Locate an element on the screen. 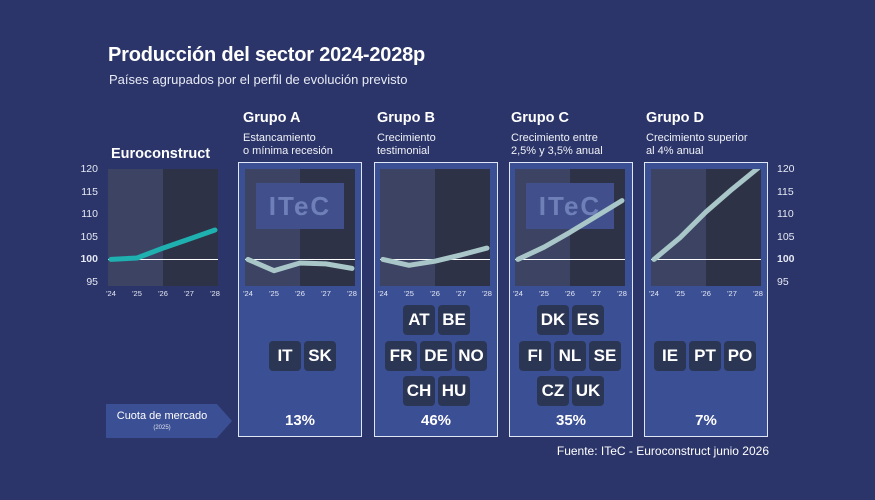 This screenshot has width=875, height=500. page-title: Producción del sector 2024-2028p is located at coordinates (267, 55).